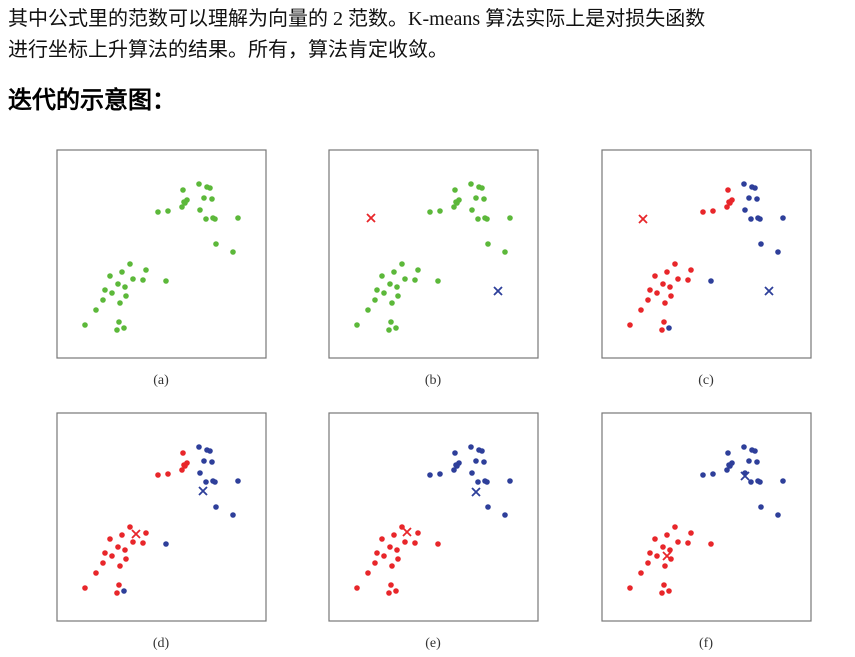 The height and width of the screenshot is (657, 855). What do you see at coordinates (433, 380) in the screenshot?
I see `caption: (b)` at bounding box center [433, 380].